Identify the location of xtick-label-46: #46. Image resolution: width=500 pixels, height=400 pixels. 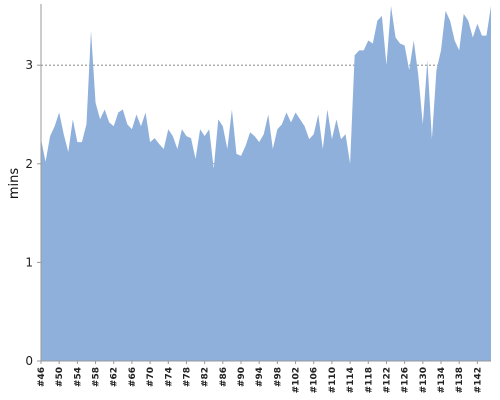
(42, 377).